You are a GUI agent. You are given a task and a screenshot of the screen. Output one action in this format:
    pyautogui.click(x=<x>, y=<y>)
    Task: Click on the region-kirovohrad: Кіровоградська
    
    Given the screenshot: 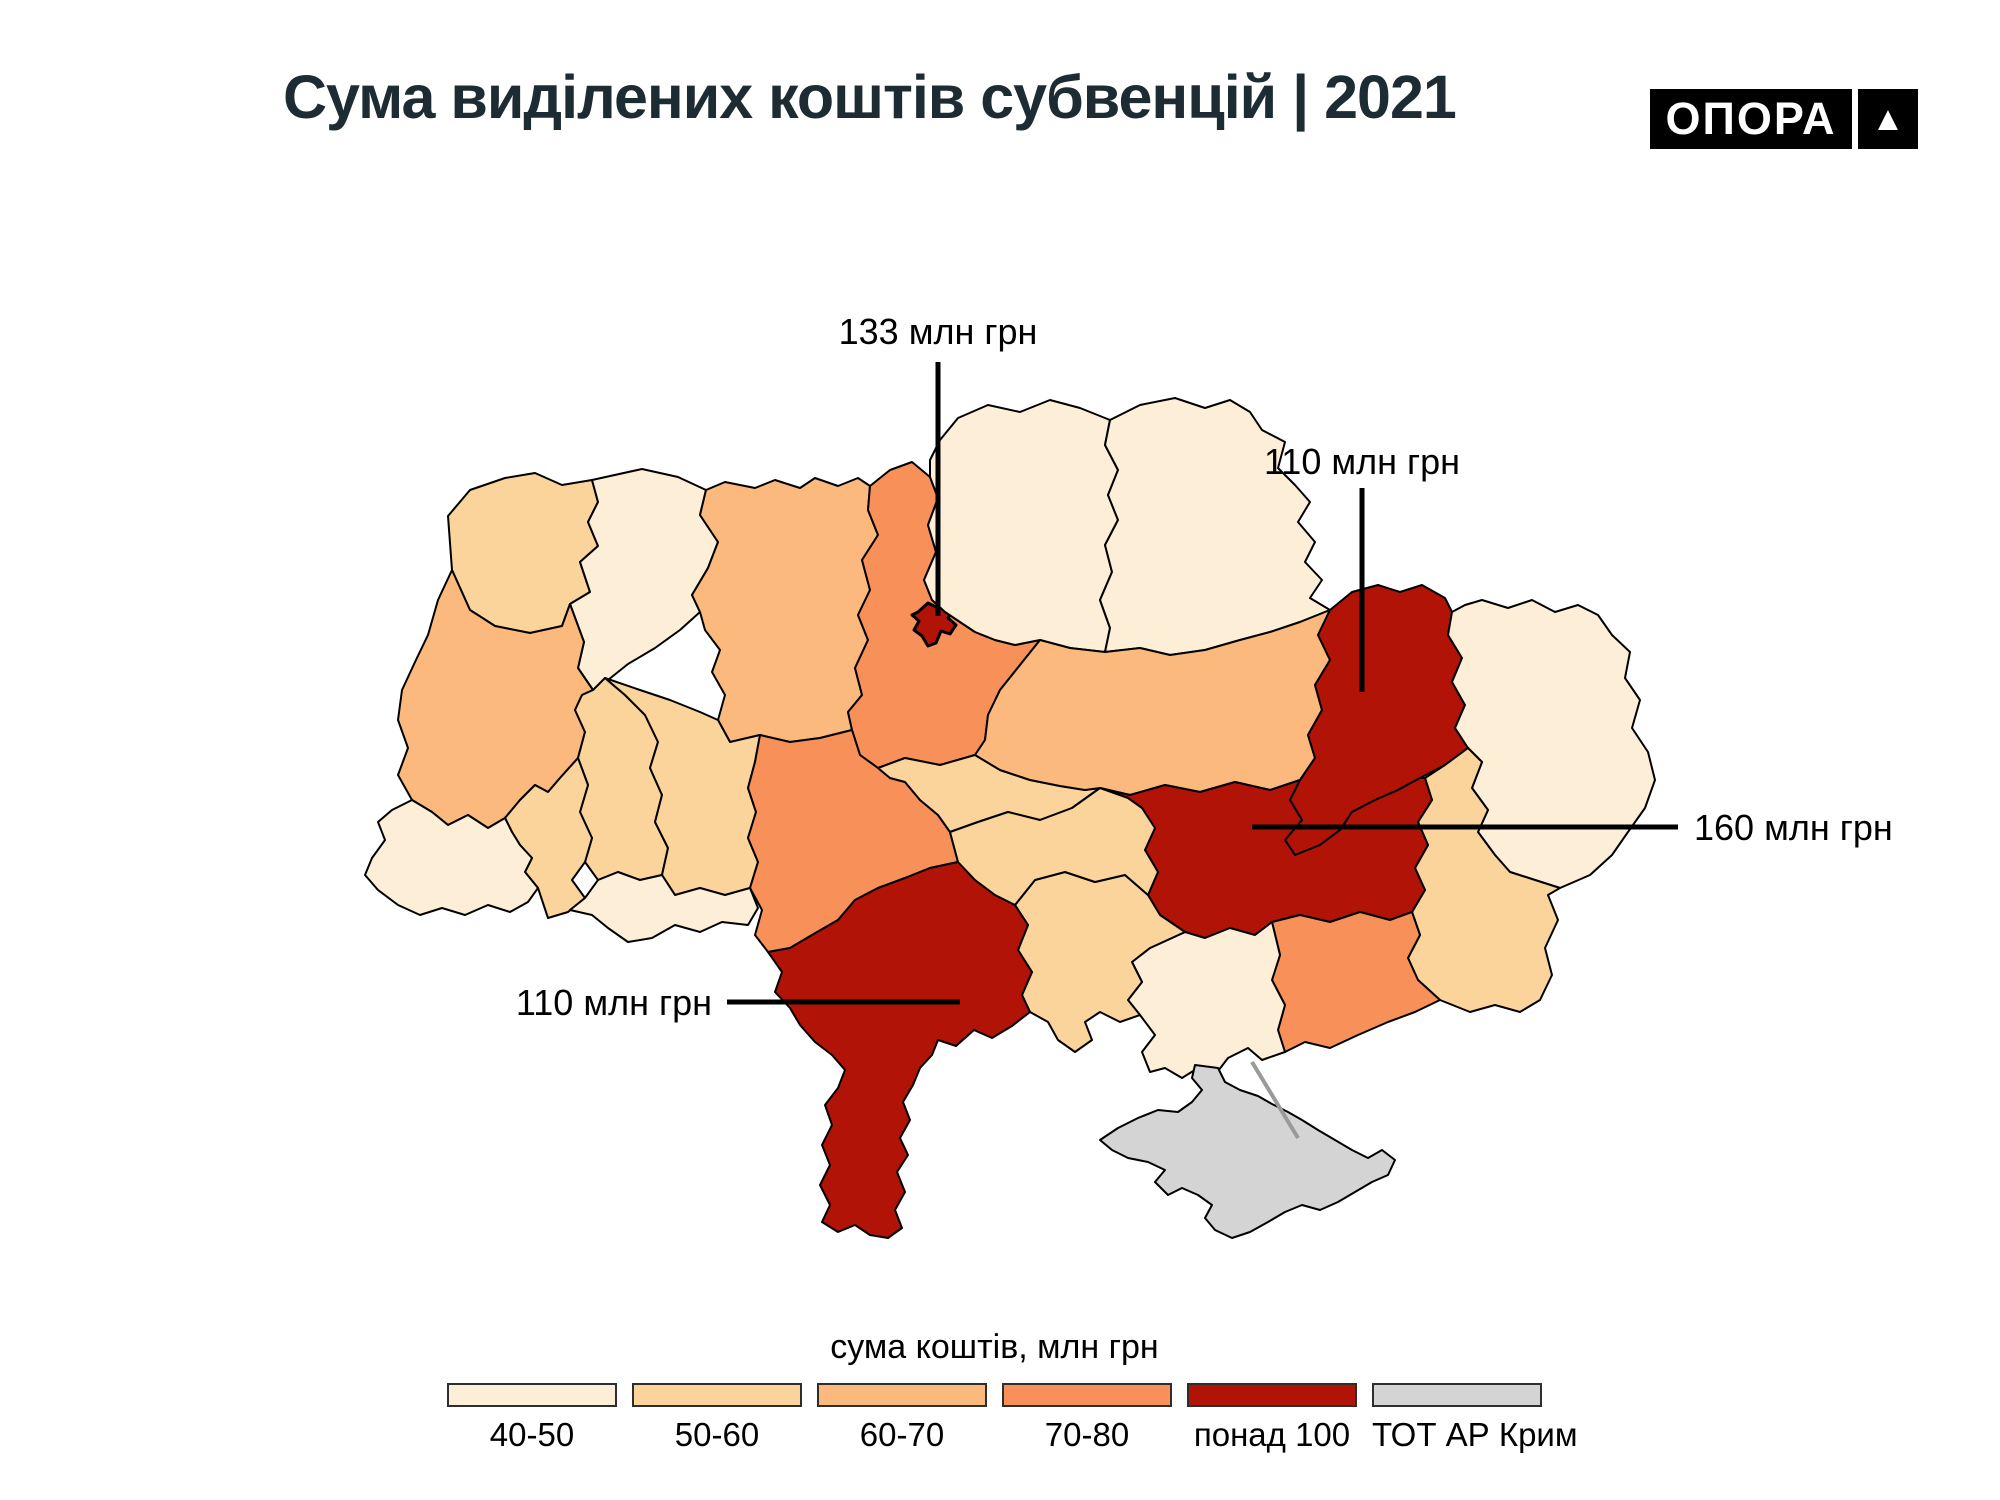 What is the action you would take?
    pyautogui.click(x=1054, y=846)
    